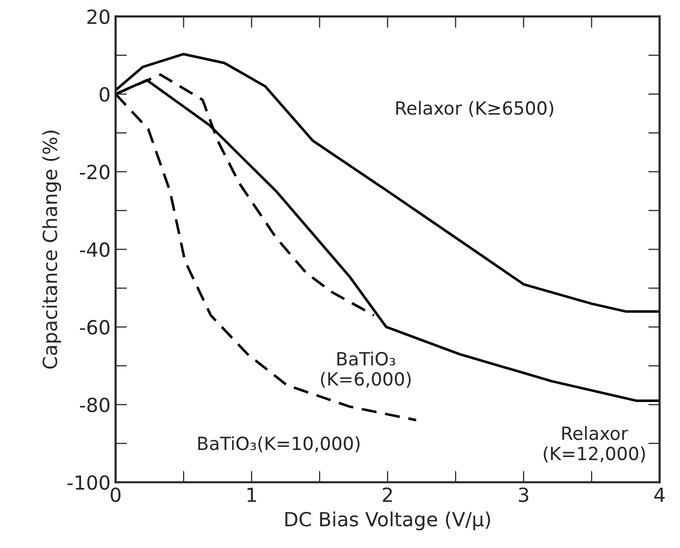 This screenshot has height=548, width=680. What do you see at coordinates (523, 494) in the screenshot?
I see `x-tick-label: 3` at bounding box center [523, 494].